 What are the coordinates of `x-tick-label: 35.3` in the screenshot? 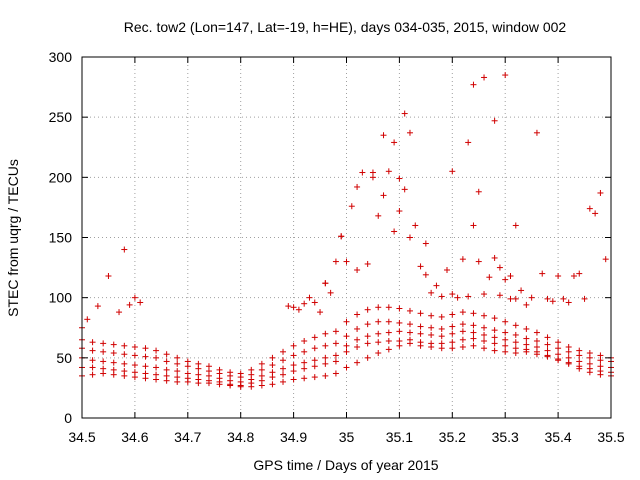 It's located at (505, 437).